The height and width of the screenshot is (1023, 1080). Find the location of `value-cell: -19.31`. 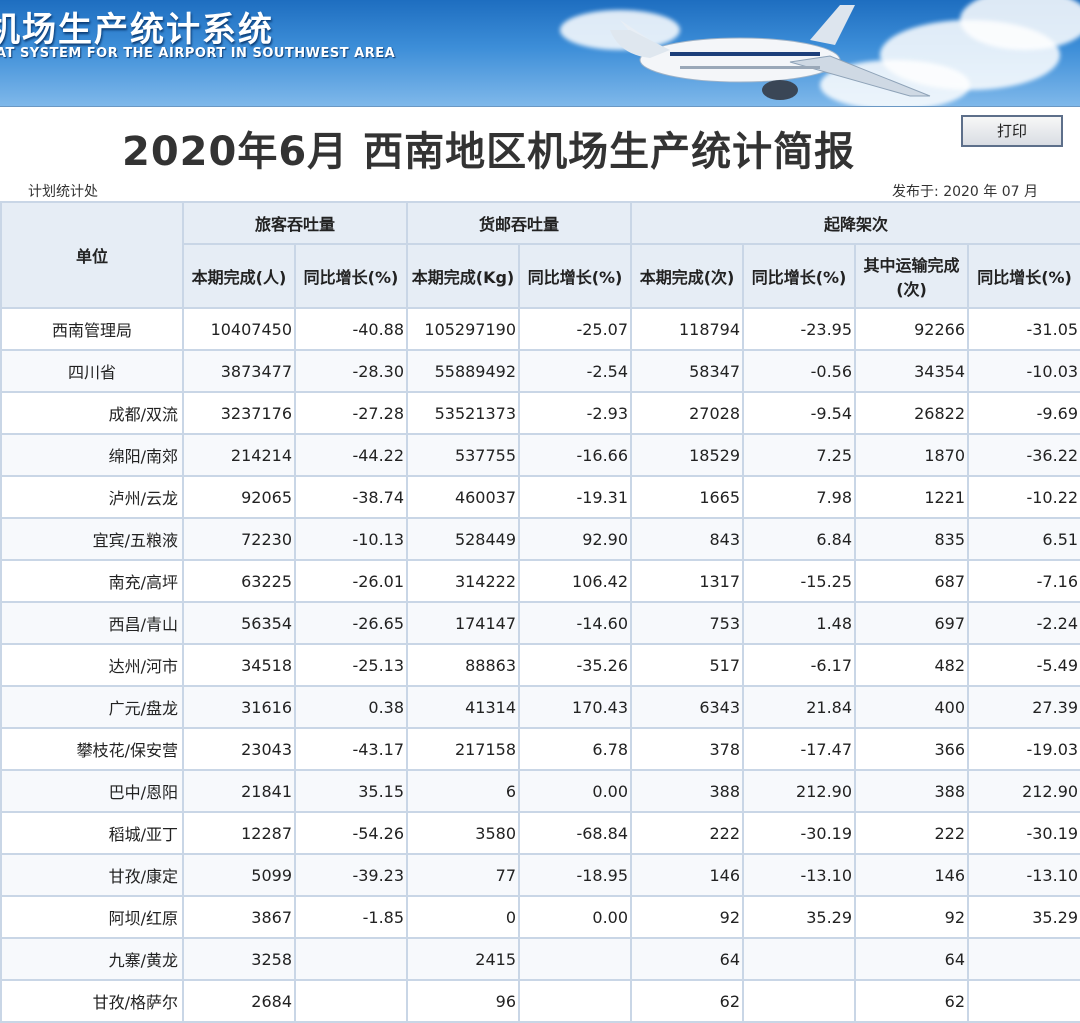

value-cell: -19.31 is located at coordinates (575, 497).